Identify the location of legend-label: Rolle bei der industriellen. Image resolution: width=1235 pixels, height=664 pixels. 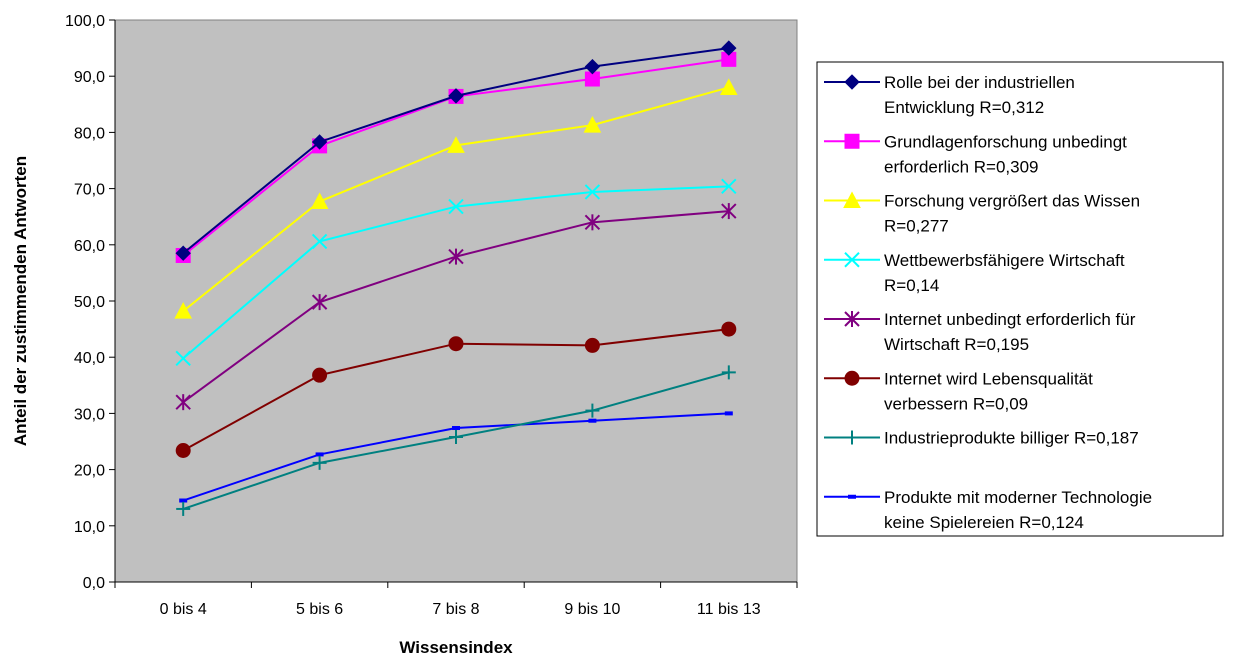
(979, 82).